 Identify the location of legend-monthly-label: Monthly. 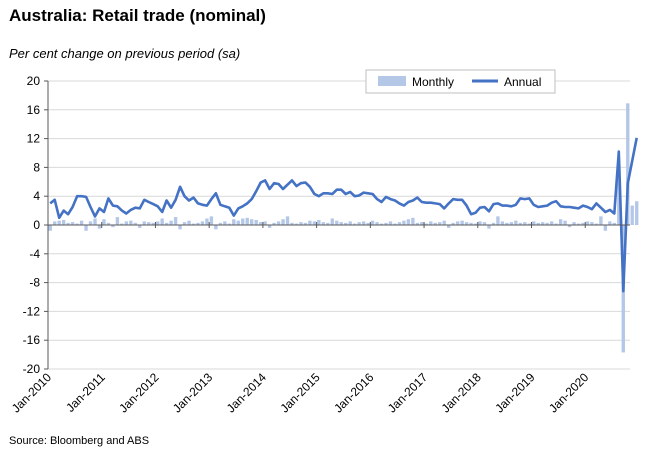
(433, 82).